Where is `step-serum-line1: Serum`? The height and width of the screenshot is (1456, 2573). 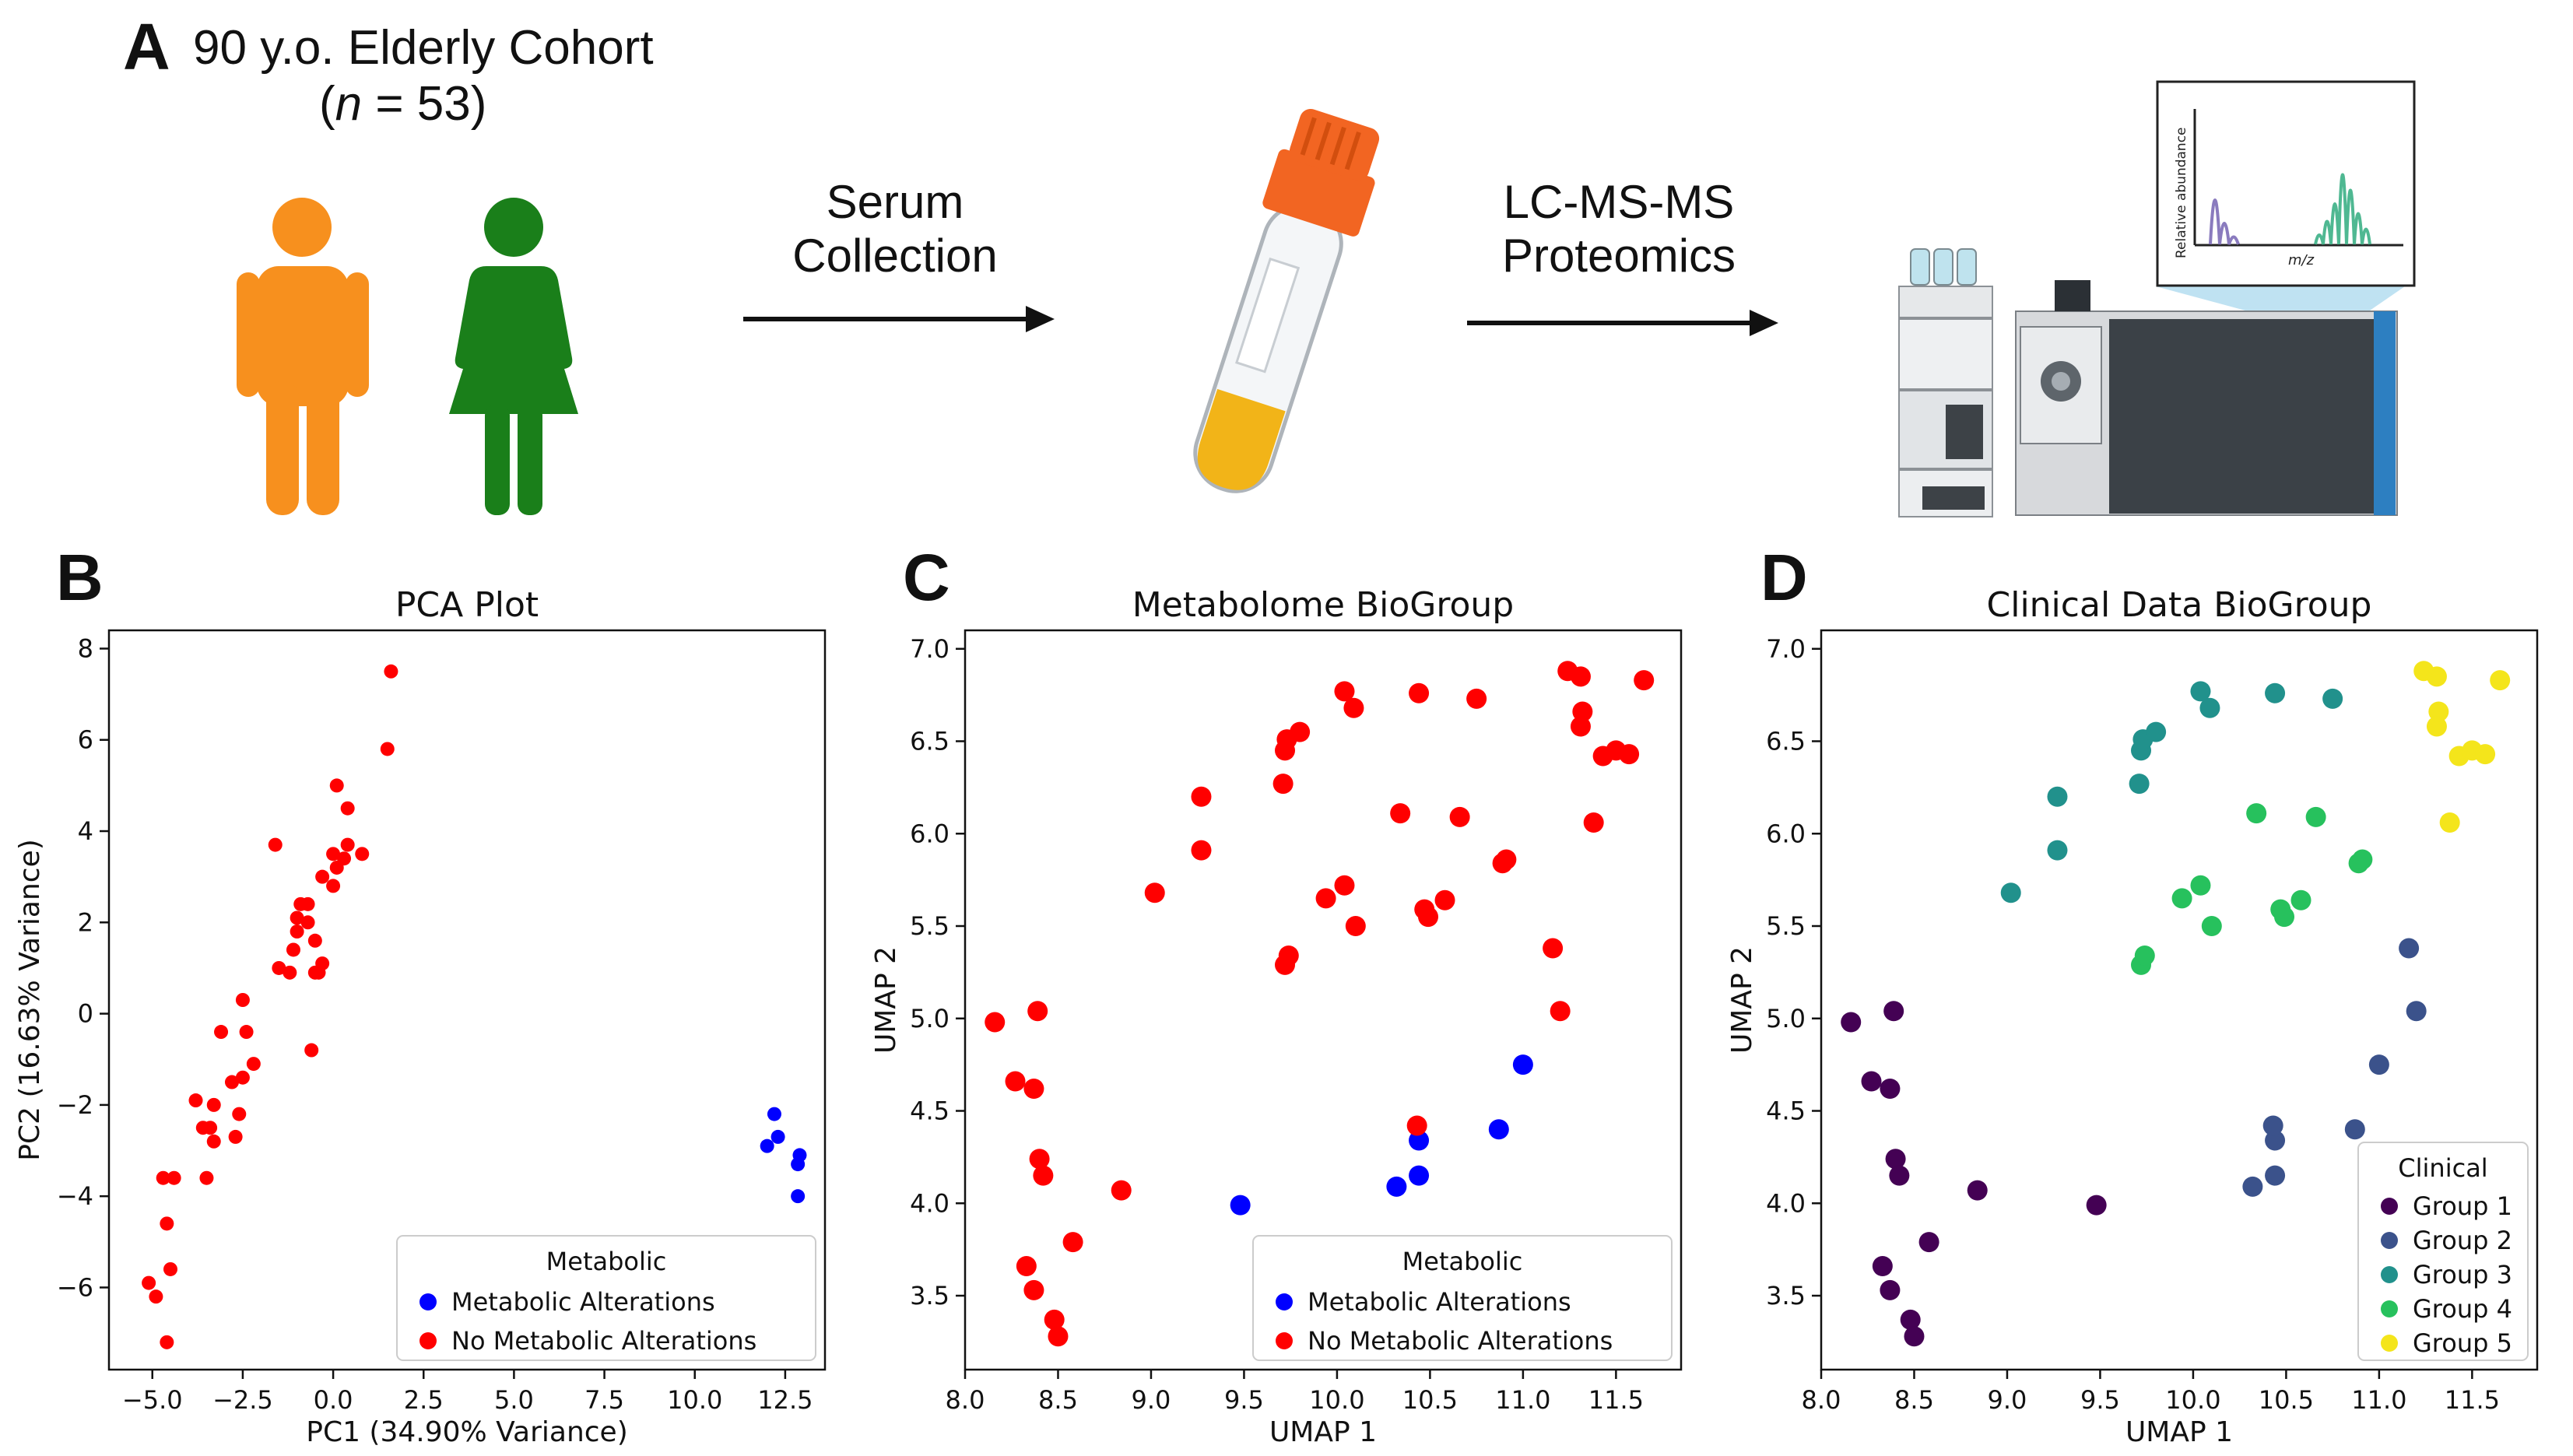 step-serum-line1: Serum is located at coordinates (895, 202).